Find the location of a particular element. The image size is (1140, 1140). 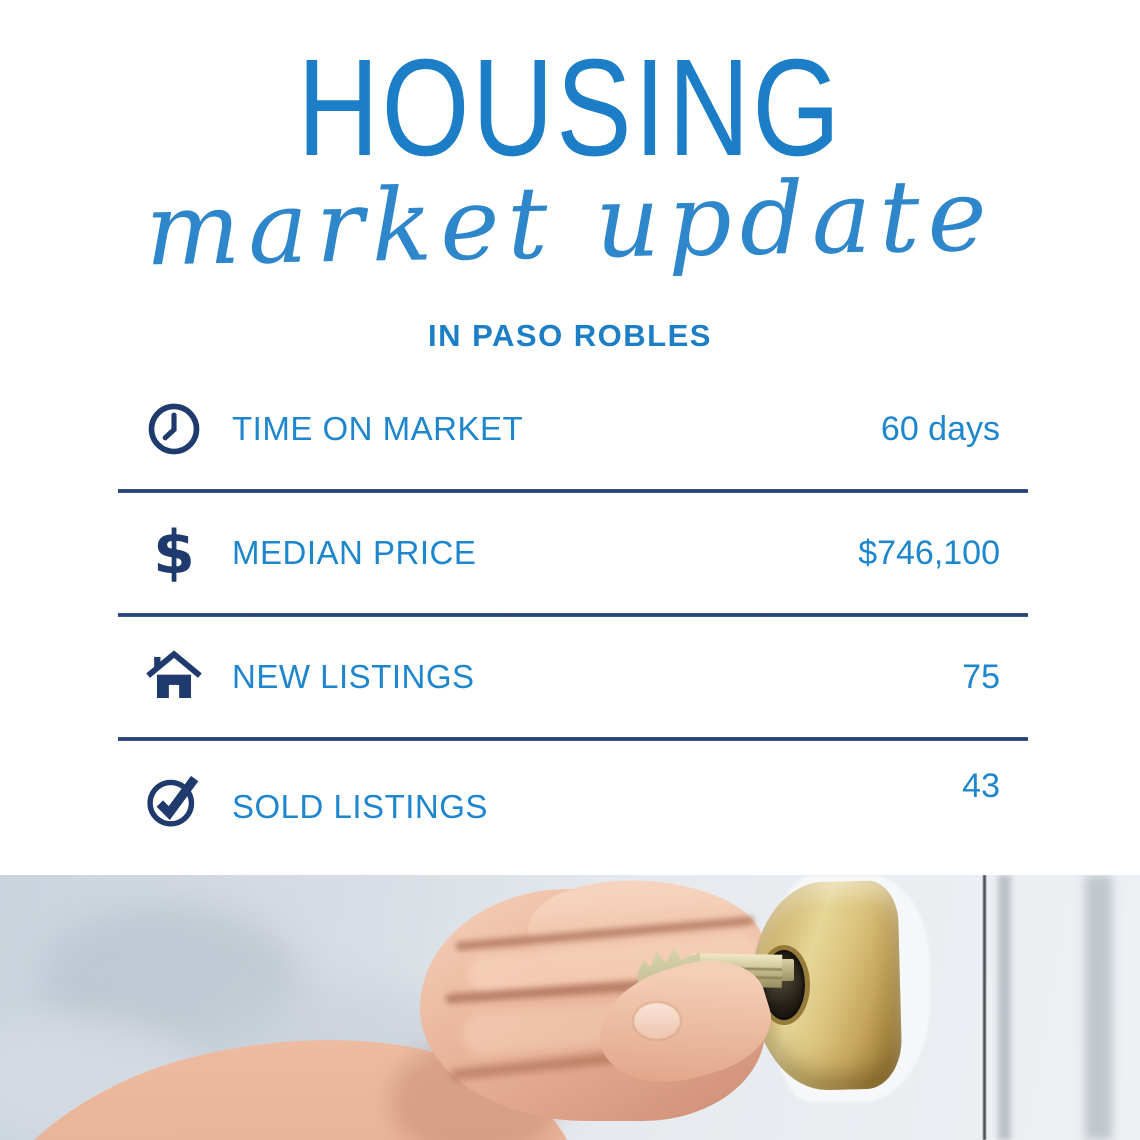

dollar-glyph: $ is located at coordinates (174, 553).